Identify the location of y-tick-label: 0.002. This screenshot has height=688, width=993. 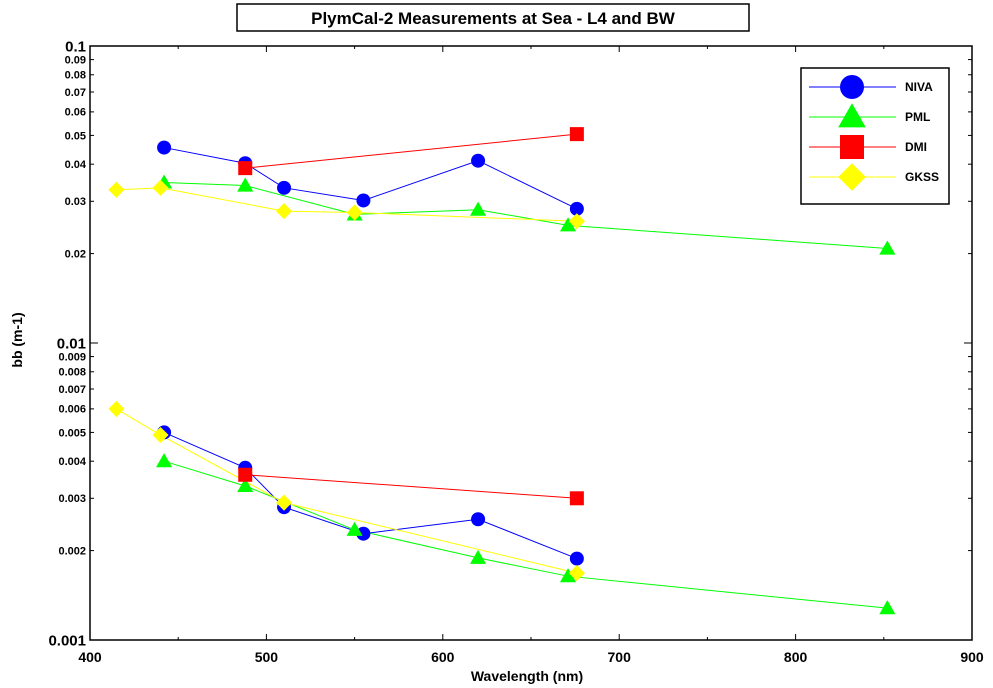
(72, 551).